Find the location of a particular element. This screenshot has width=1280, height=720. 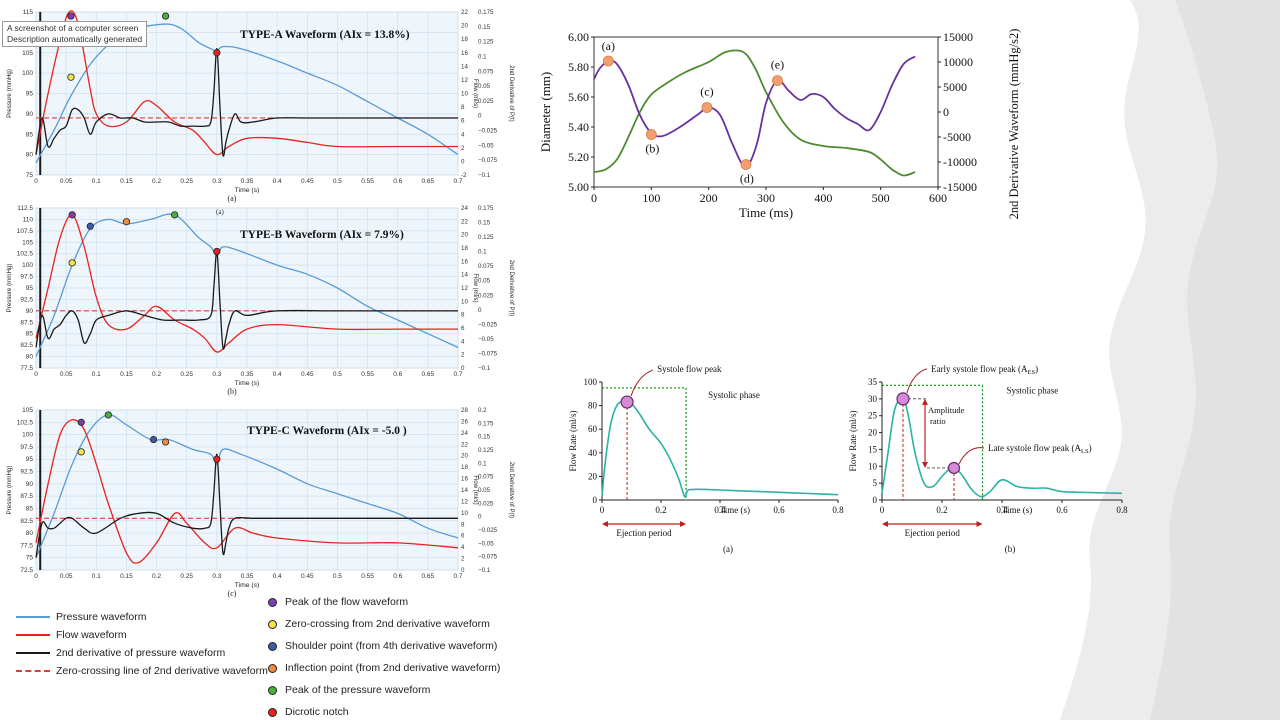

key-point-label: (a) is located at coordinates (608, 46).